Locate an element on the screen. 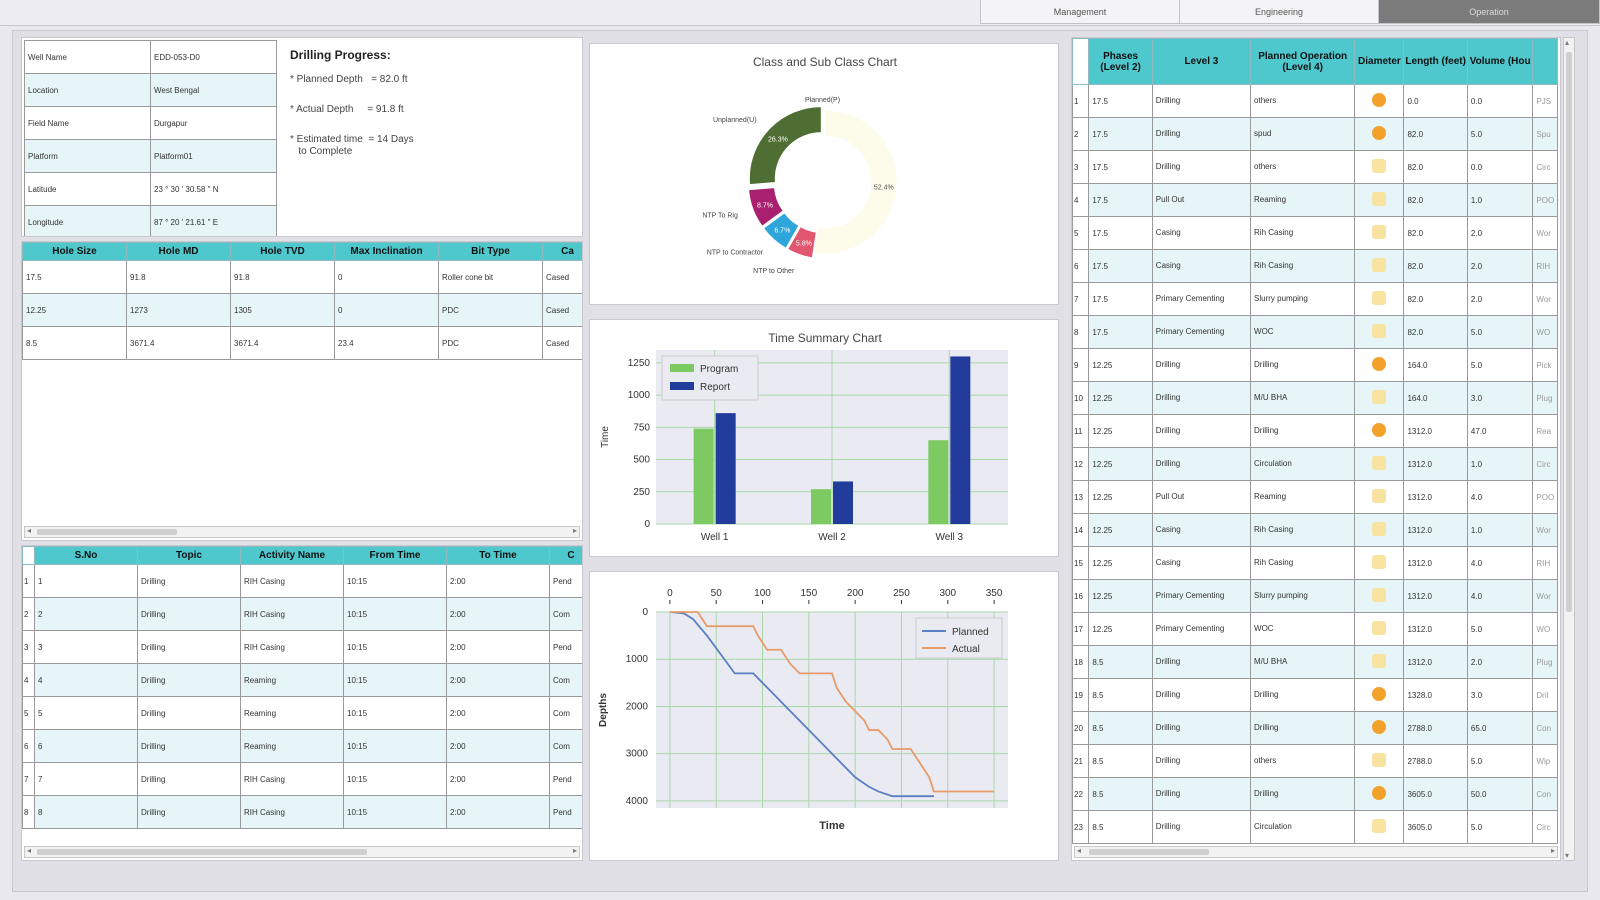 The height and width of the screenshot is (900, 1600). column-header: Max Inclination is located at coordinates (386, 251).